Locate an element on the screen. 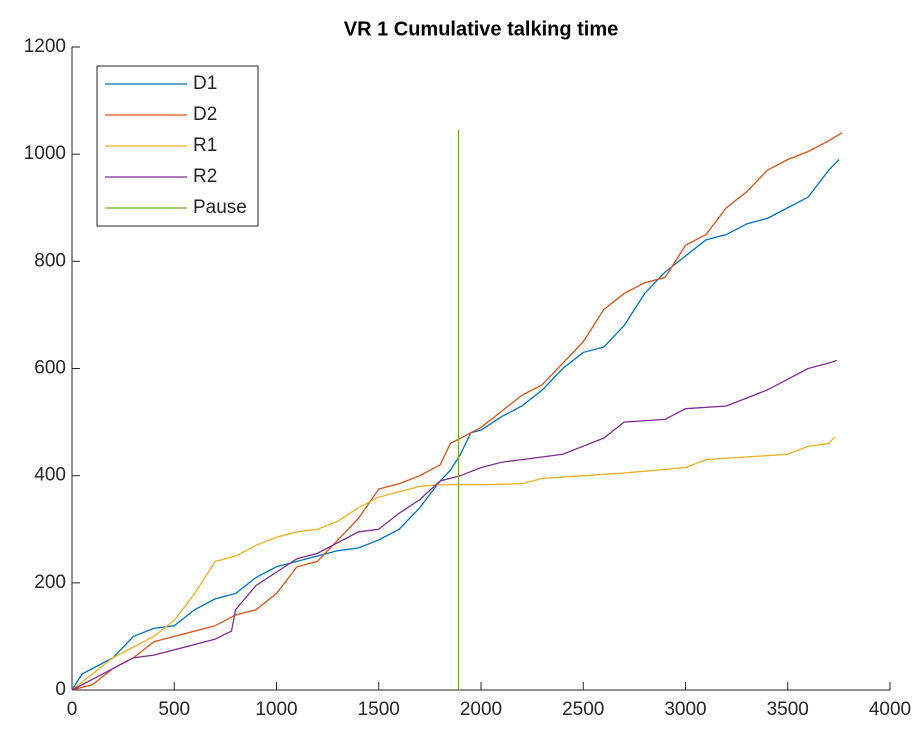 This screenshot has height=729, width=921. y-tick-label: 200 is located at coordinates (50, 582).